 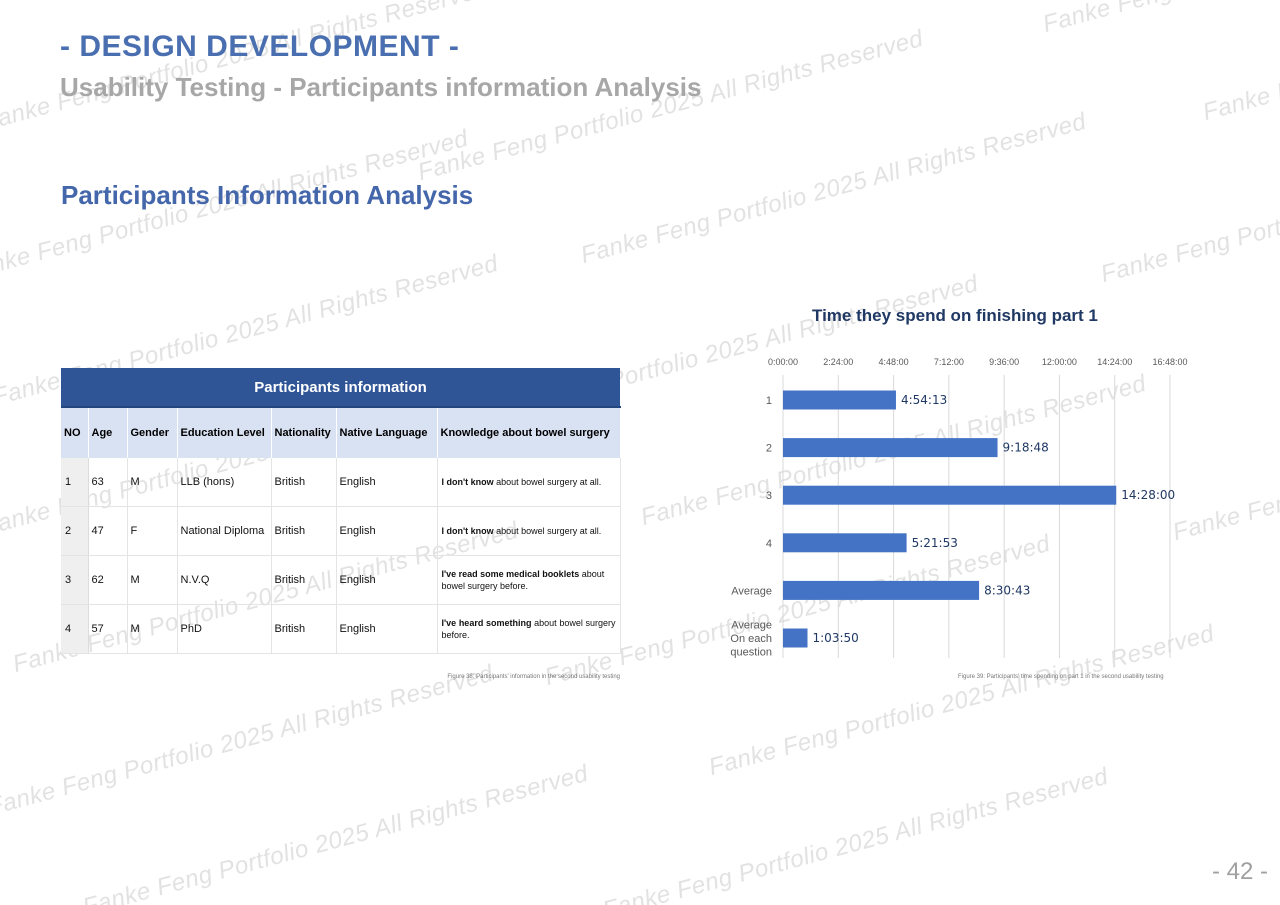 What do you see at coordinates (1114, 362) in the screenshot?
I see `x-tick-label: 14:24:00` at bounding box center [1114, 362].